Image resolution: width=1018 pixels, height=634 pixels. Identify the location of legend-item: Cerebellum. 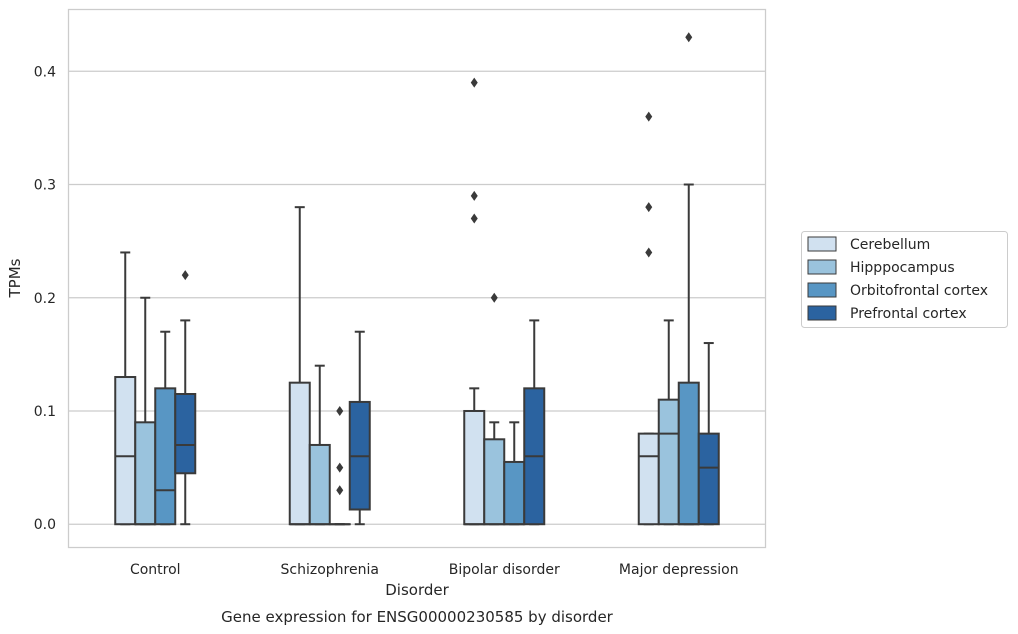
(868, 244).